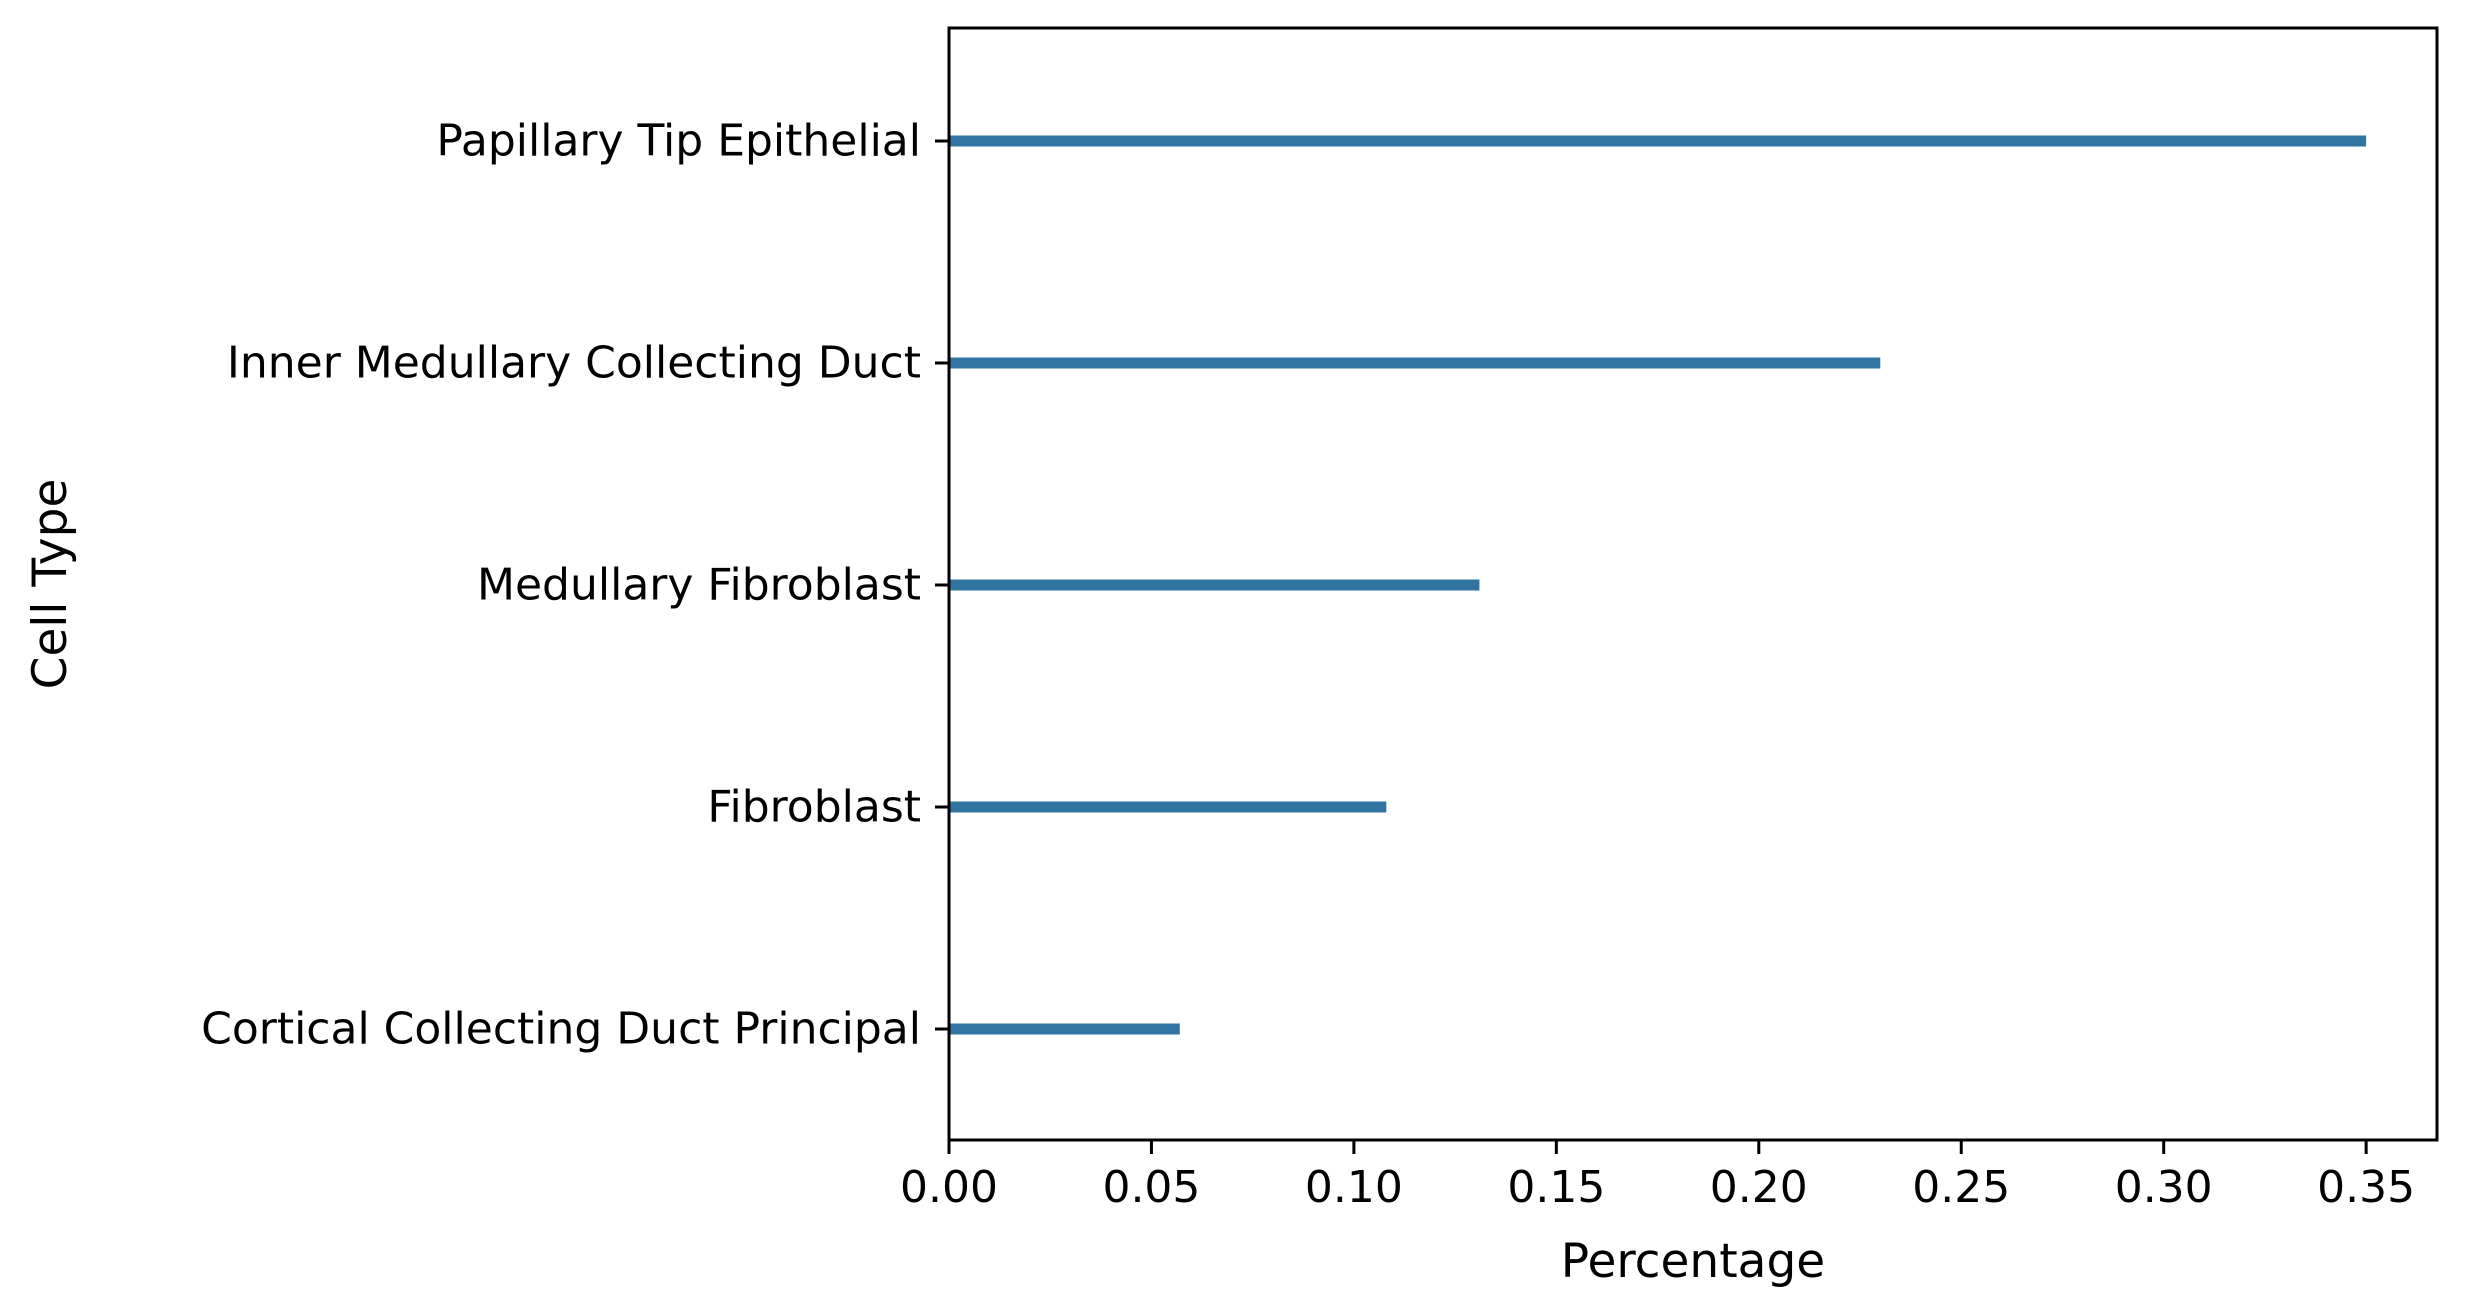 Image resolution: width=2465 pixels, height=1314 pixels. Describe the element at coordinates (1961, 1187) in the screenshot. I see `x-tick-label: 0.25` at that location.